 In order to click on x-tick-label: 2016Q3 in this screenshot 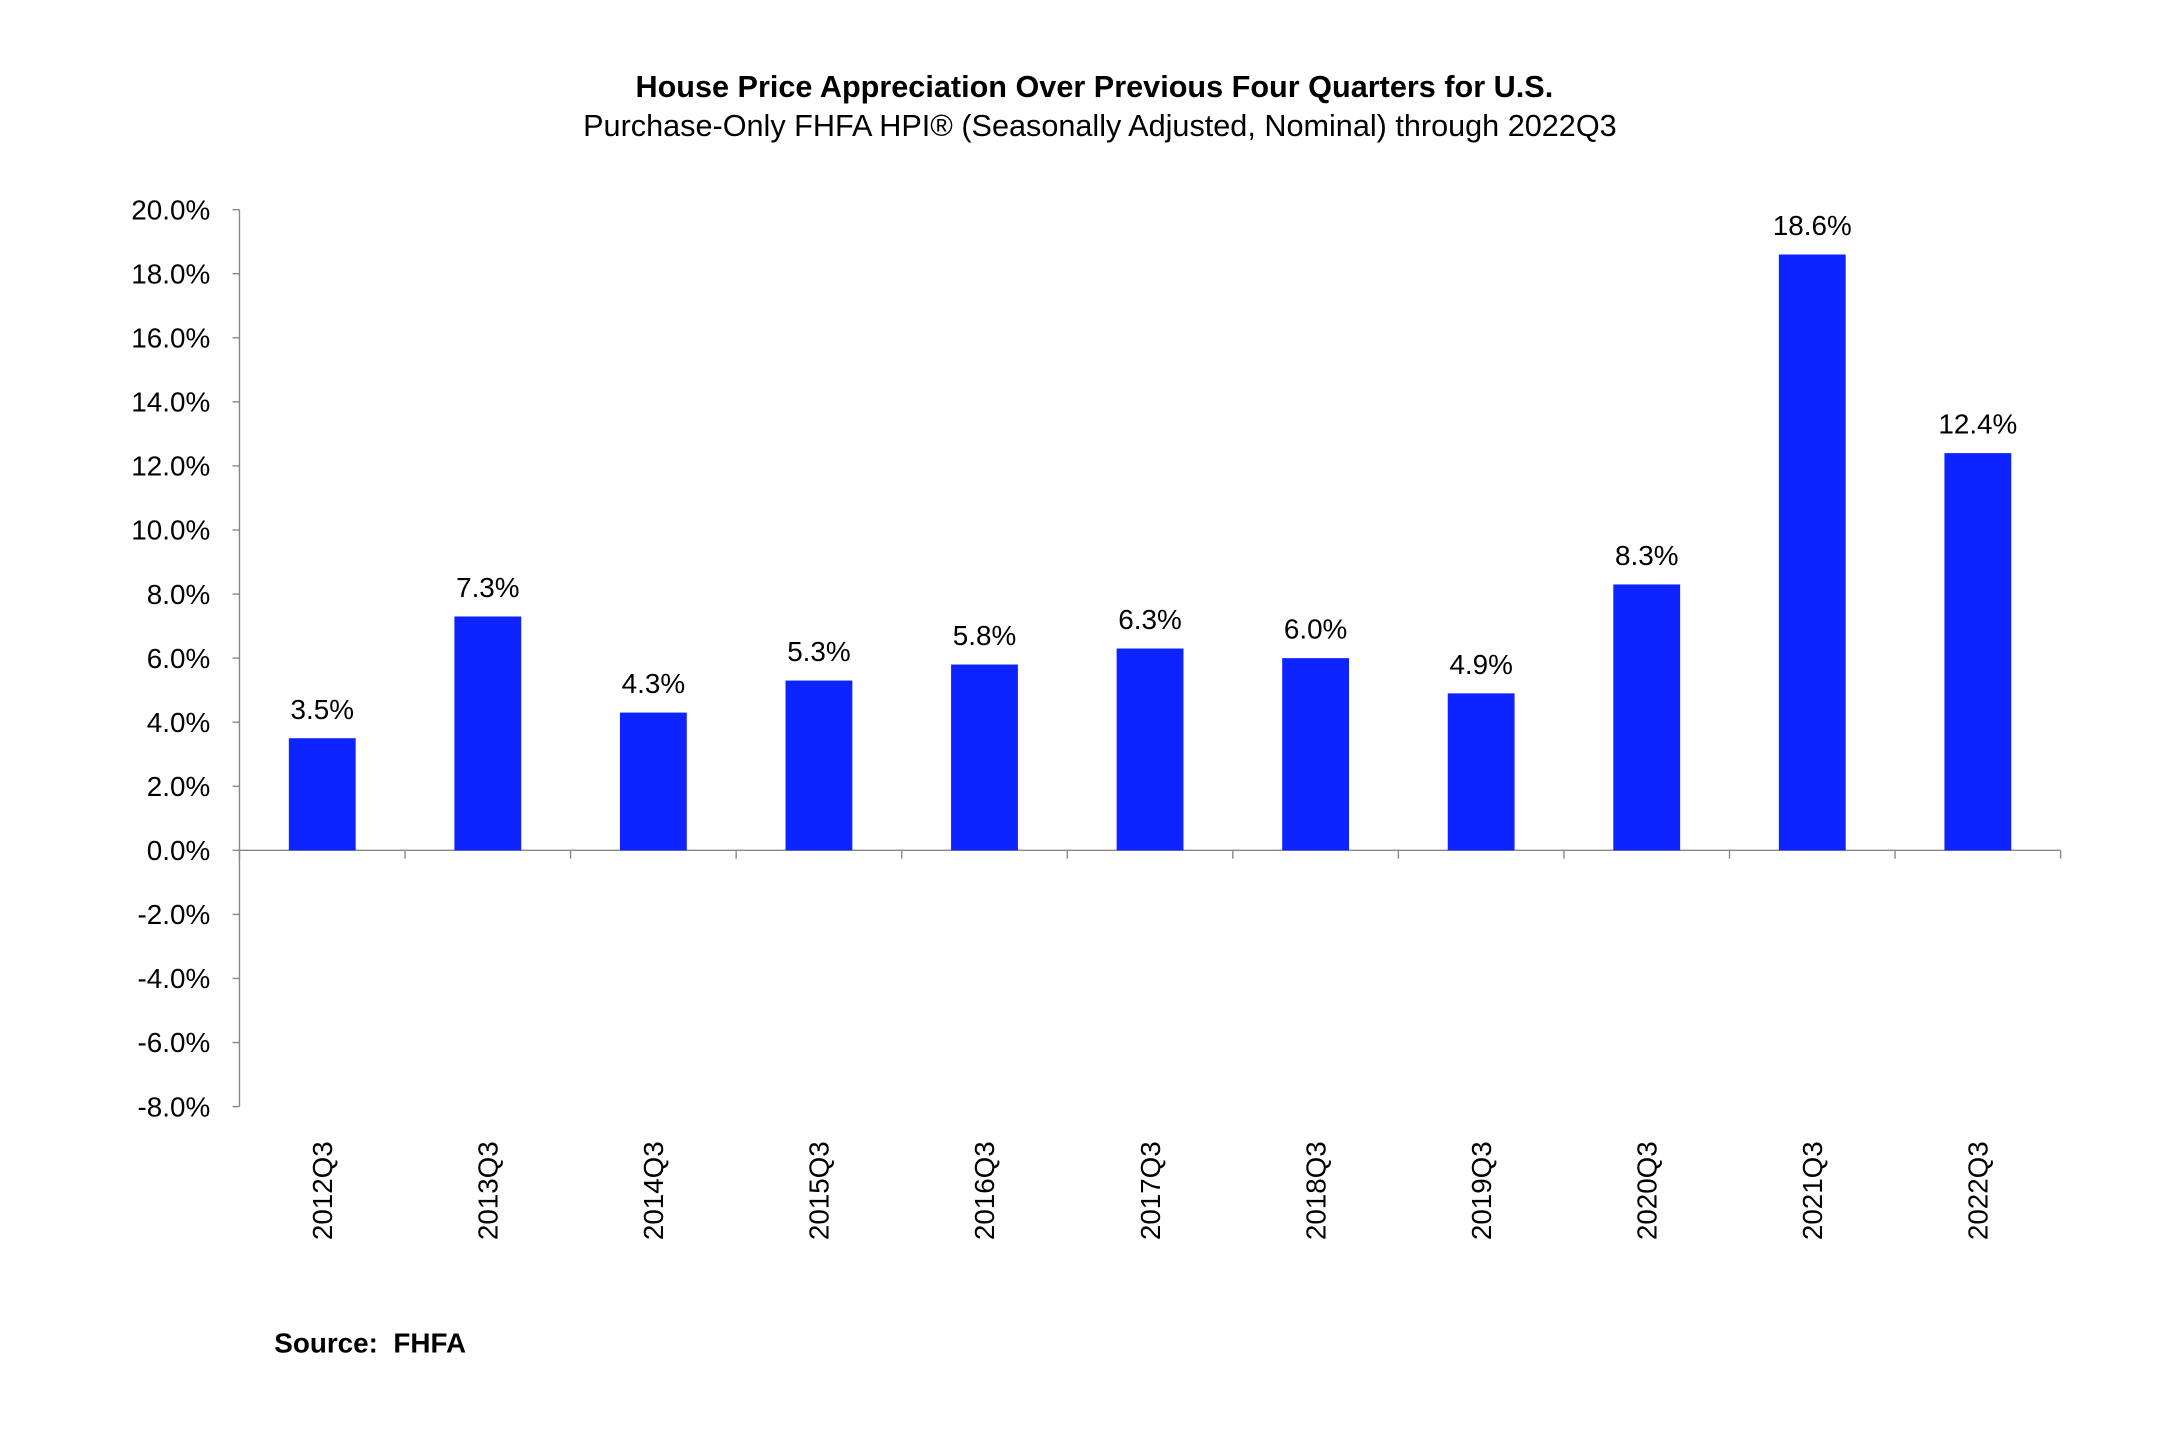, I will do `click(984, 1190)`.